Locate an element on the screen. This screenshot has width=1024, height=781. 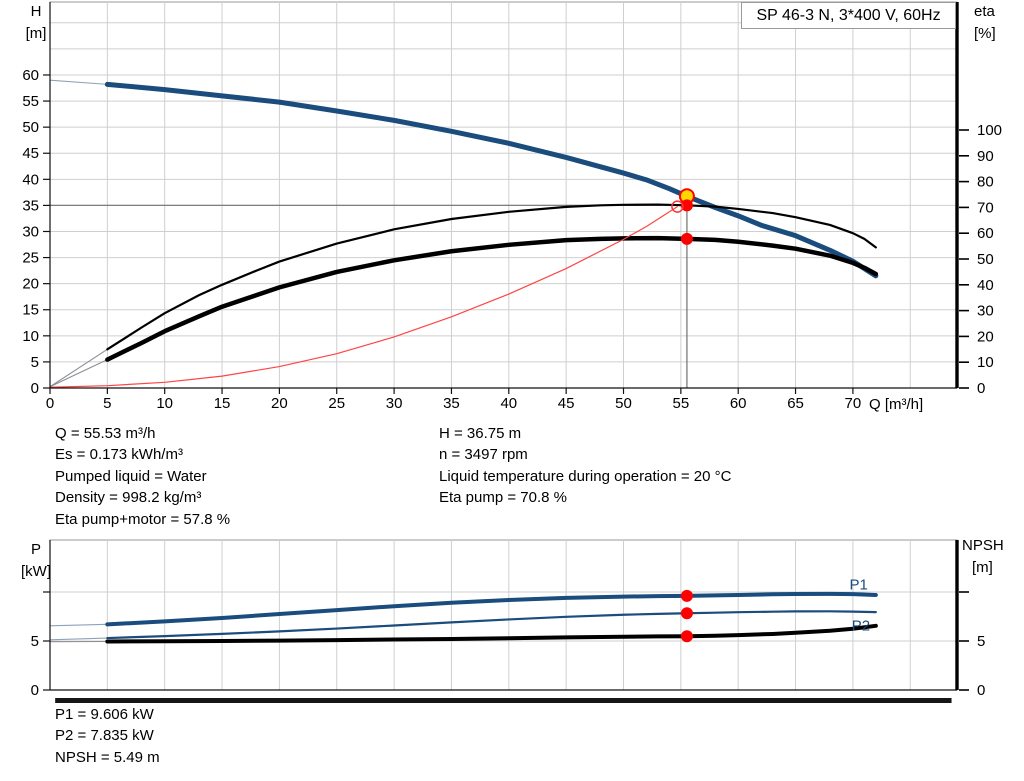
h-curve-lead is located at coordinates (78, 82).